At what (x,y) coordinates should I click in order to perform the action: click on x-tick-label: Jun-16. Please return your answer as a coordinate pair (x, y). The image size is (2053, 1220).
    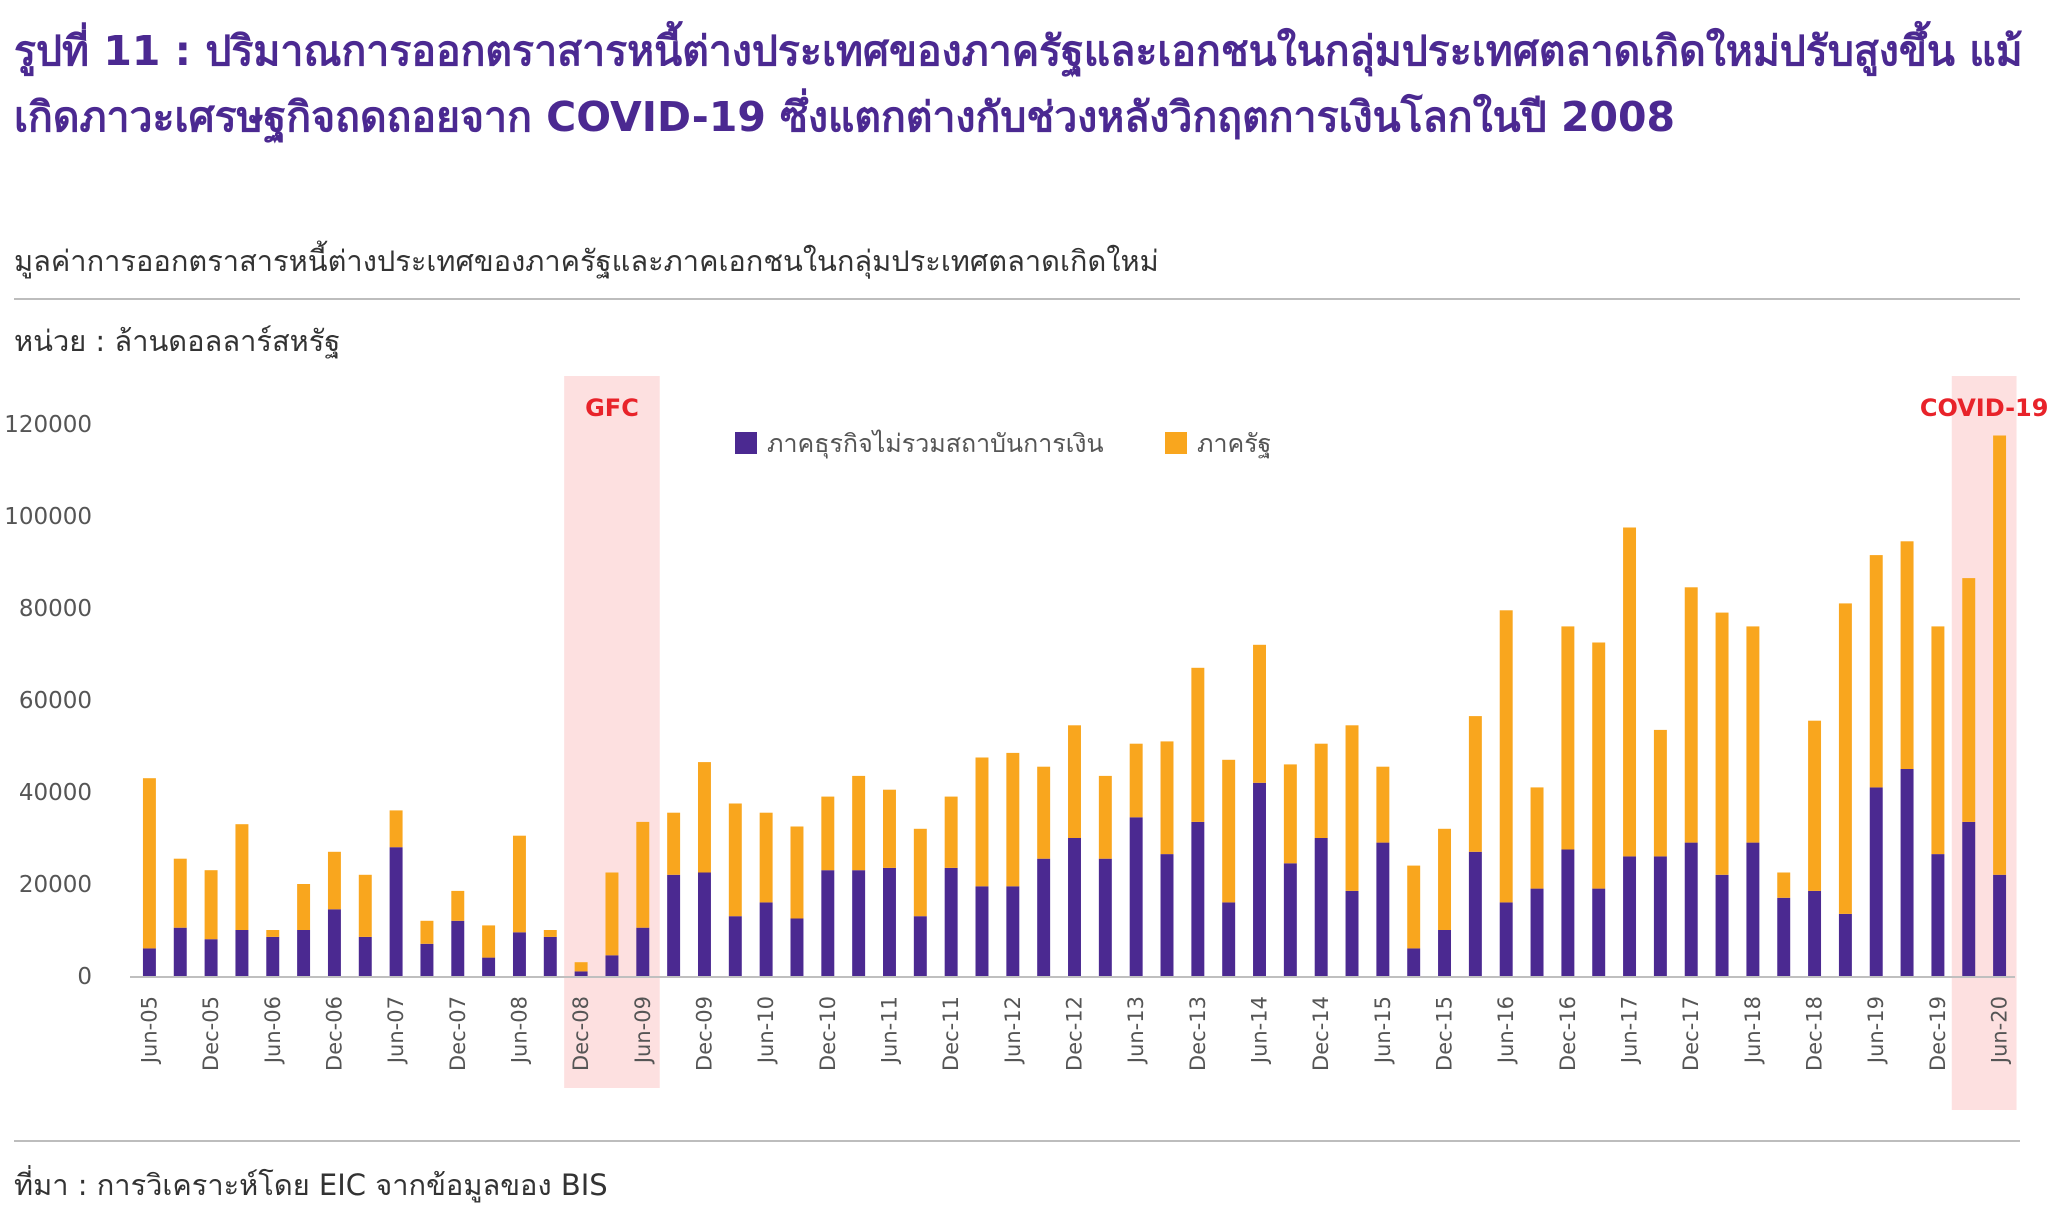
    Looking at the image, I should click on (1506, 1030).